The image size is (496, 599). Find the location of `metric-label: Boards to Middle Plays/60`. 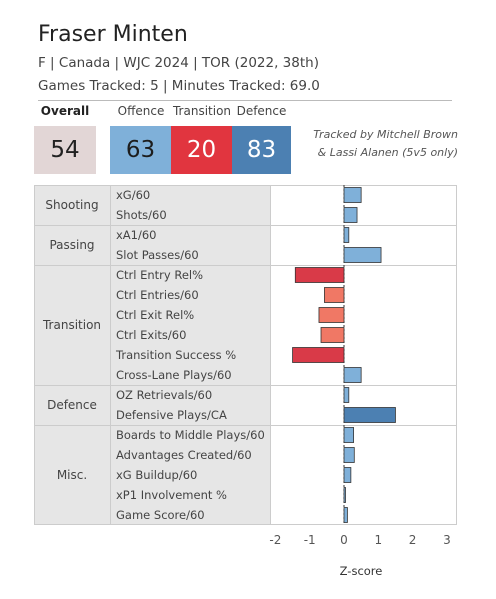

metric-label: Boards to Middle Plays/60 is located at coordinates (190, 435).